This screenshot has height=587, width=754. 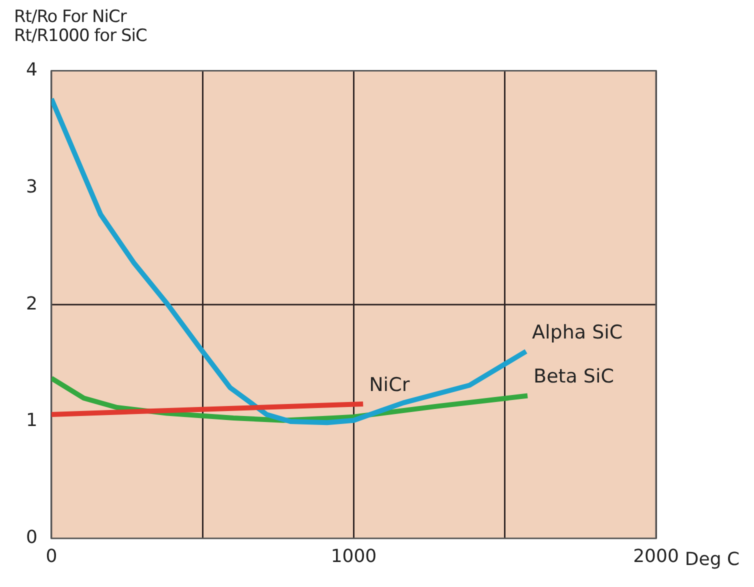 I want to click on y-tick-label: 1, so click(x=32, y=421).